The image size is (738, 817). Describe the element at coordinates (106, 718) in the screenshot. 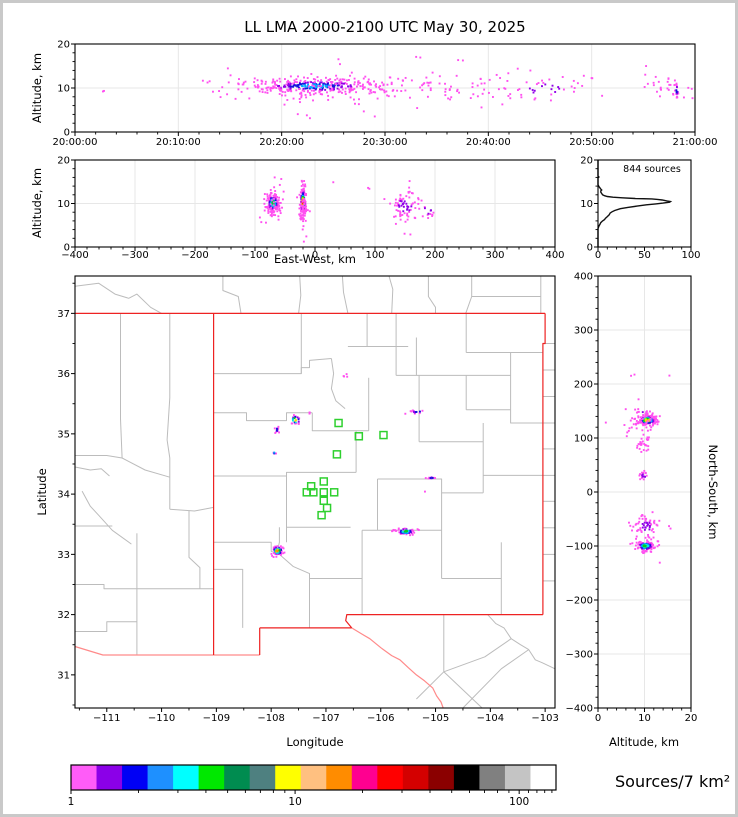

I see `svg-text: −111` at that location.